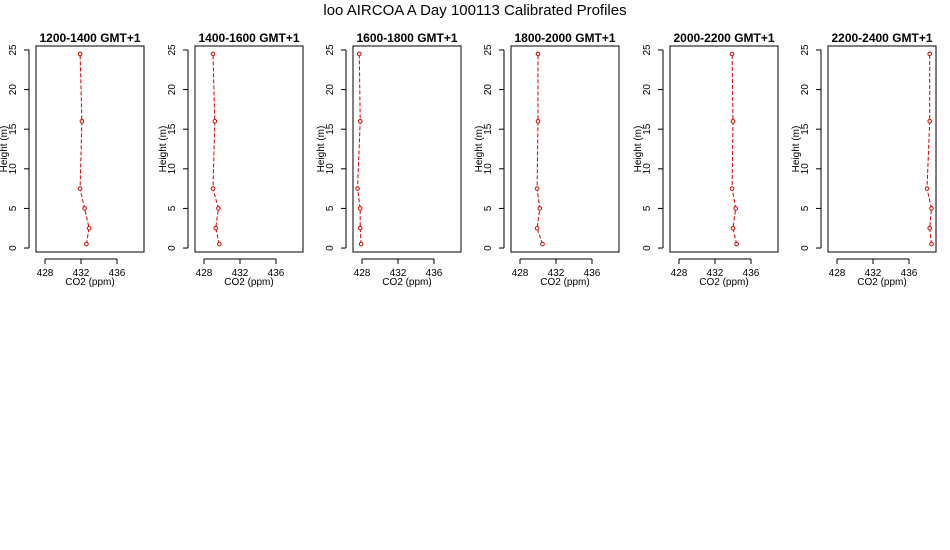 The width and height of the screenshot is (950, 550). What do you see at coordinates (89, 38) in the screenshot?
I see `chart-title: 1200-1400 GMT+1` at bounding box center [89, 38].